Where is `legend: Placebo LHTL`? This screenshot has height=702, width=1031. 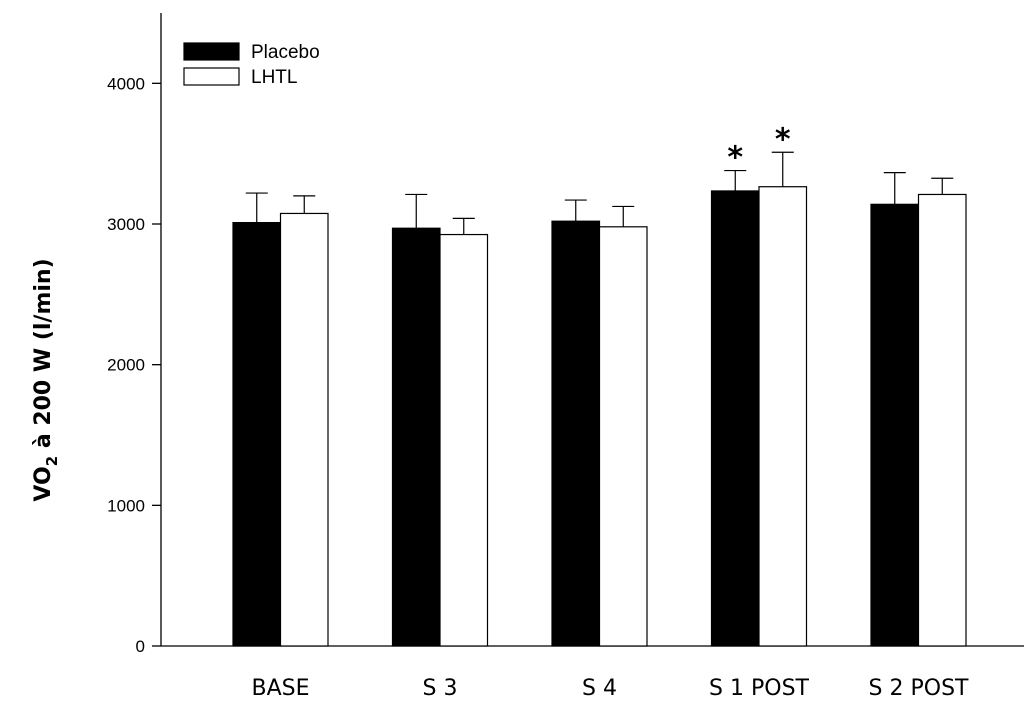 legend: Placebo LHTL is located at coordinates (251, 65).